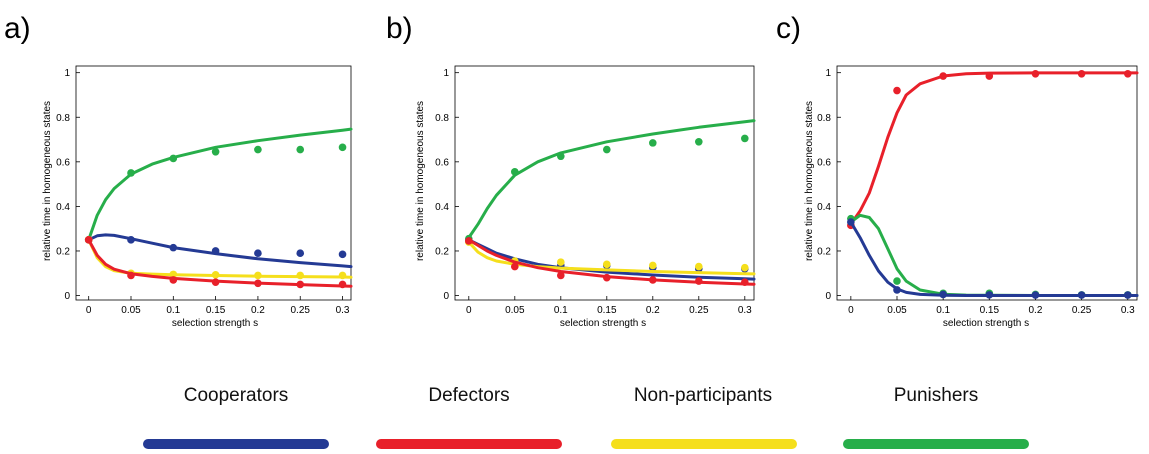 The height and width of the screenshot is (454, 1149). I want to click on legend-item-punishers: Punishers, so click(936, 417).